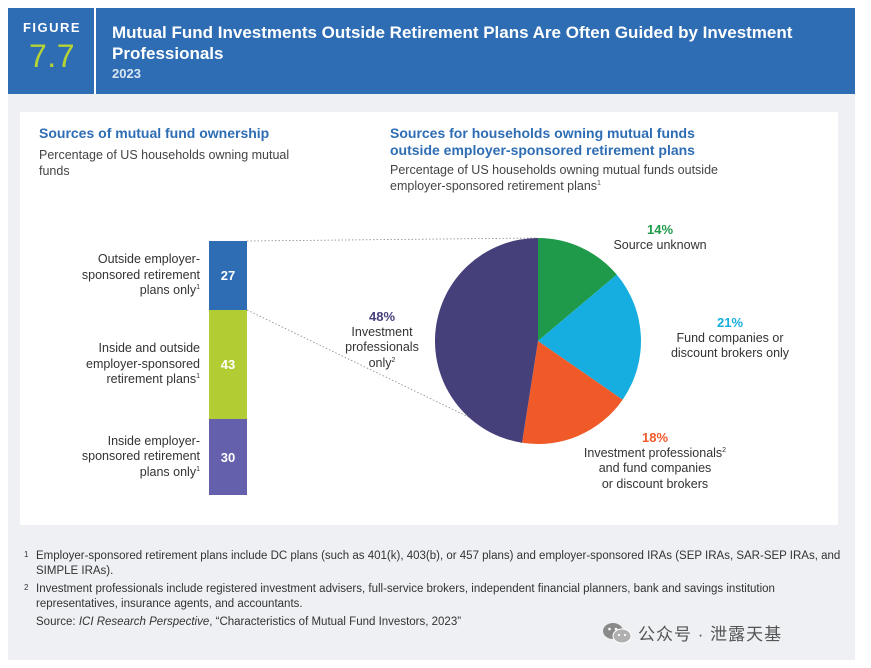 The image size is (871, 668). What do you see at coordinates (126, 73) in the screenshot?
I see `figure-year: 2023` at bounding box center [126, 73].